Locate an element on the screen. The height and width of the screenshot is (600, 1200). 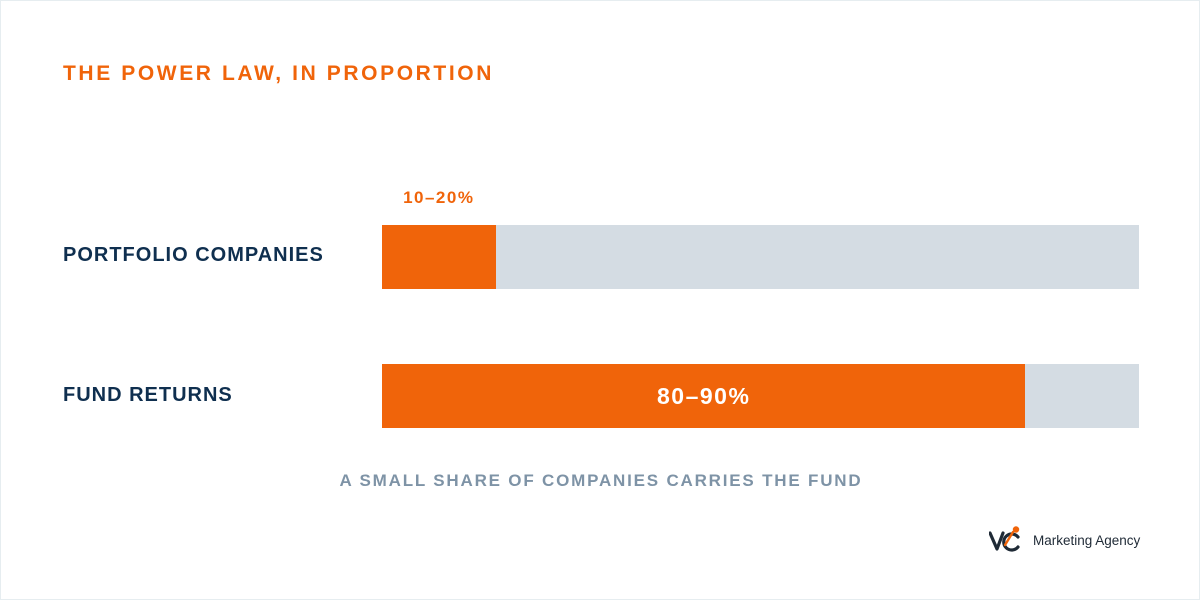
value-label-fund-returns: 80–90% is located at coordinates (704, 395).